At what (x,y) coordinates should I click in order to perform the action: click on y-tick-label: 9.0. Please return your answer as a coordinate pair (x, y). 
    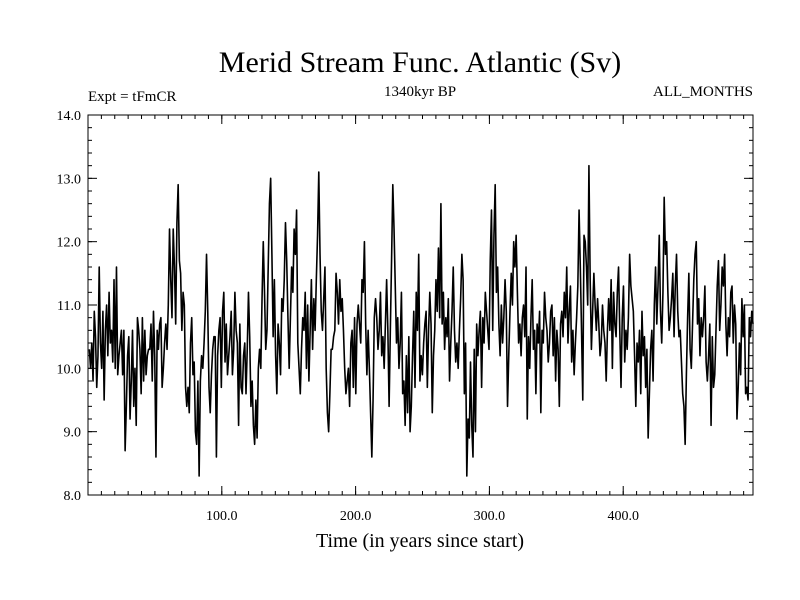
    Looking at the image, I should click on (73, 433).